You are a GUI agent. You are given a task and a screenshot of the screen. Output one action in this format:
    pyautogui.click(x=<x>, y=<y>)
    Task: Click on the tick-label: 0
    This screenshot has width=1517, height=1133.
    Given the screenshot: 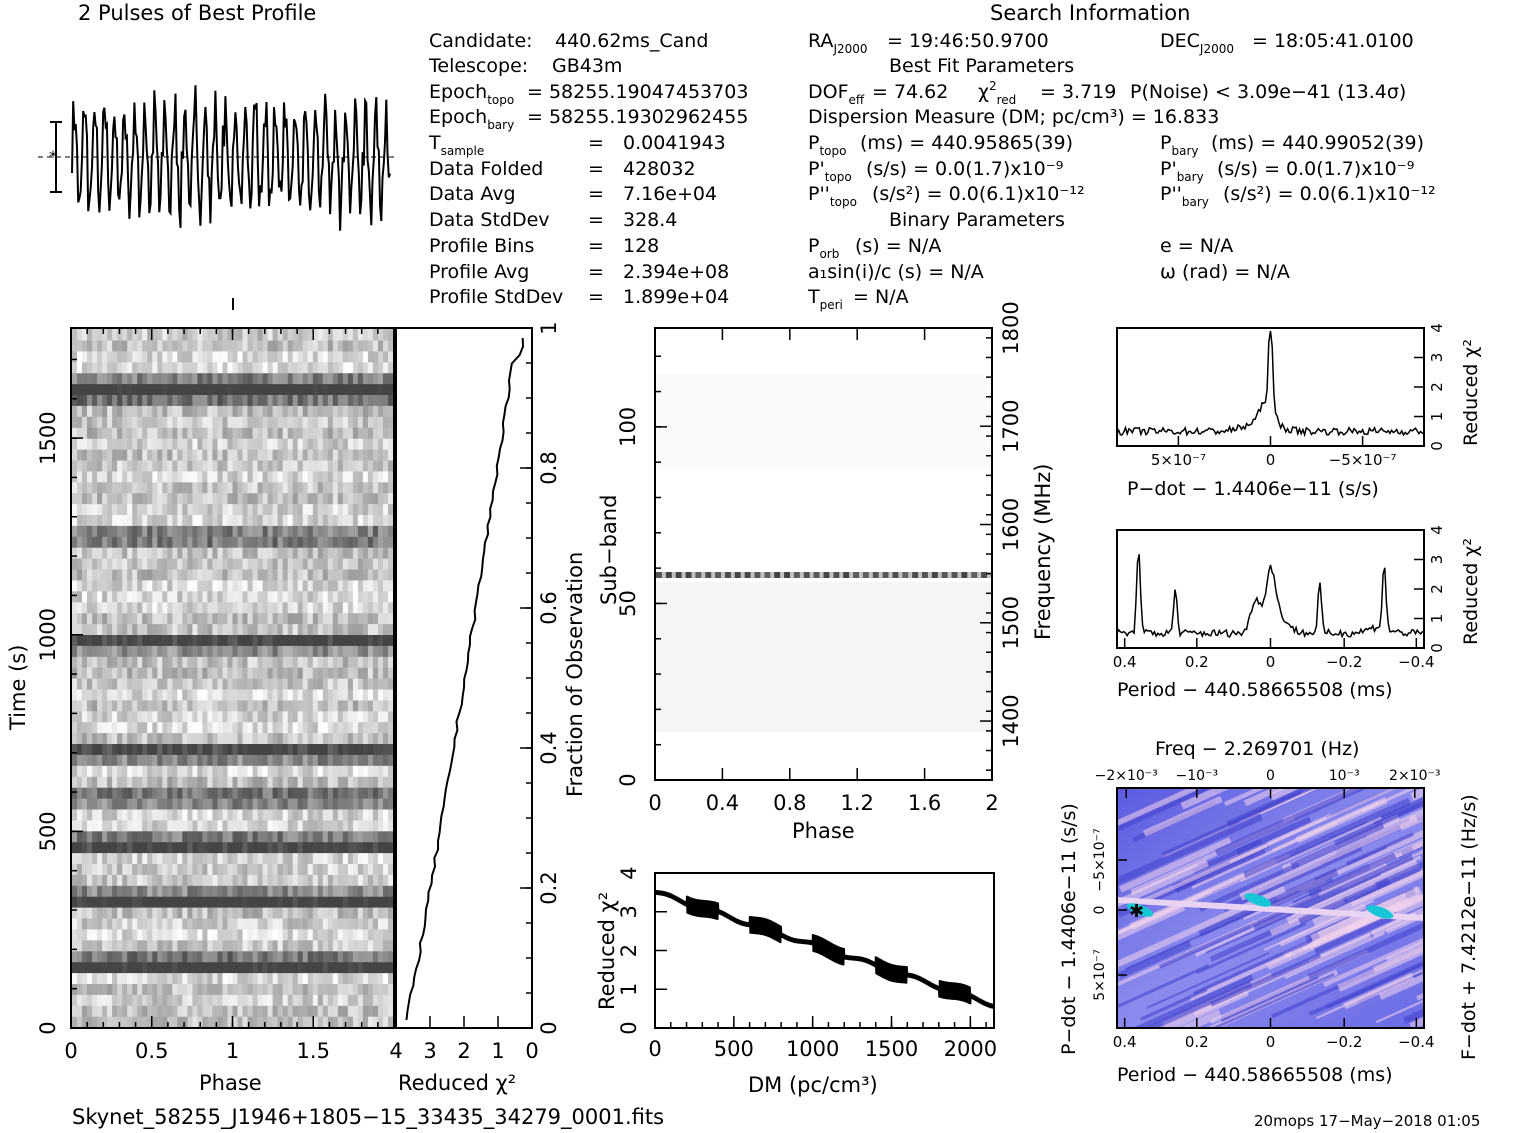 What is the action you would take?
    pyautogui.click(x=48, y=1027)
    